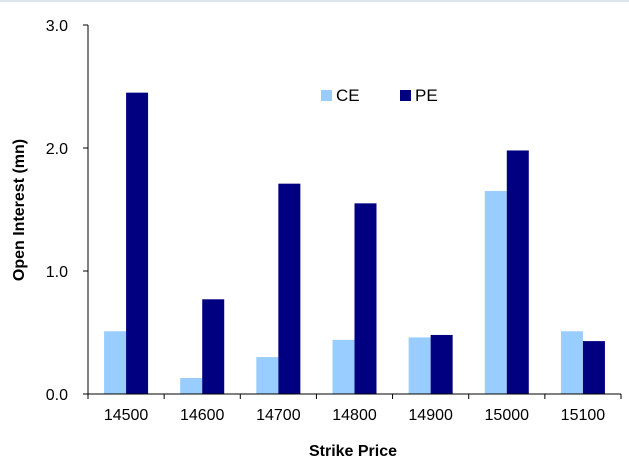 This screenshot has height=459, width=629. I want to click on y-axis-title: Open Interest (mn), so click(19, 210).